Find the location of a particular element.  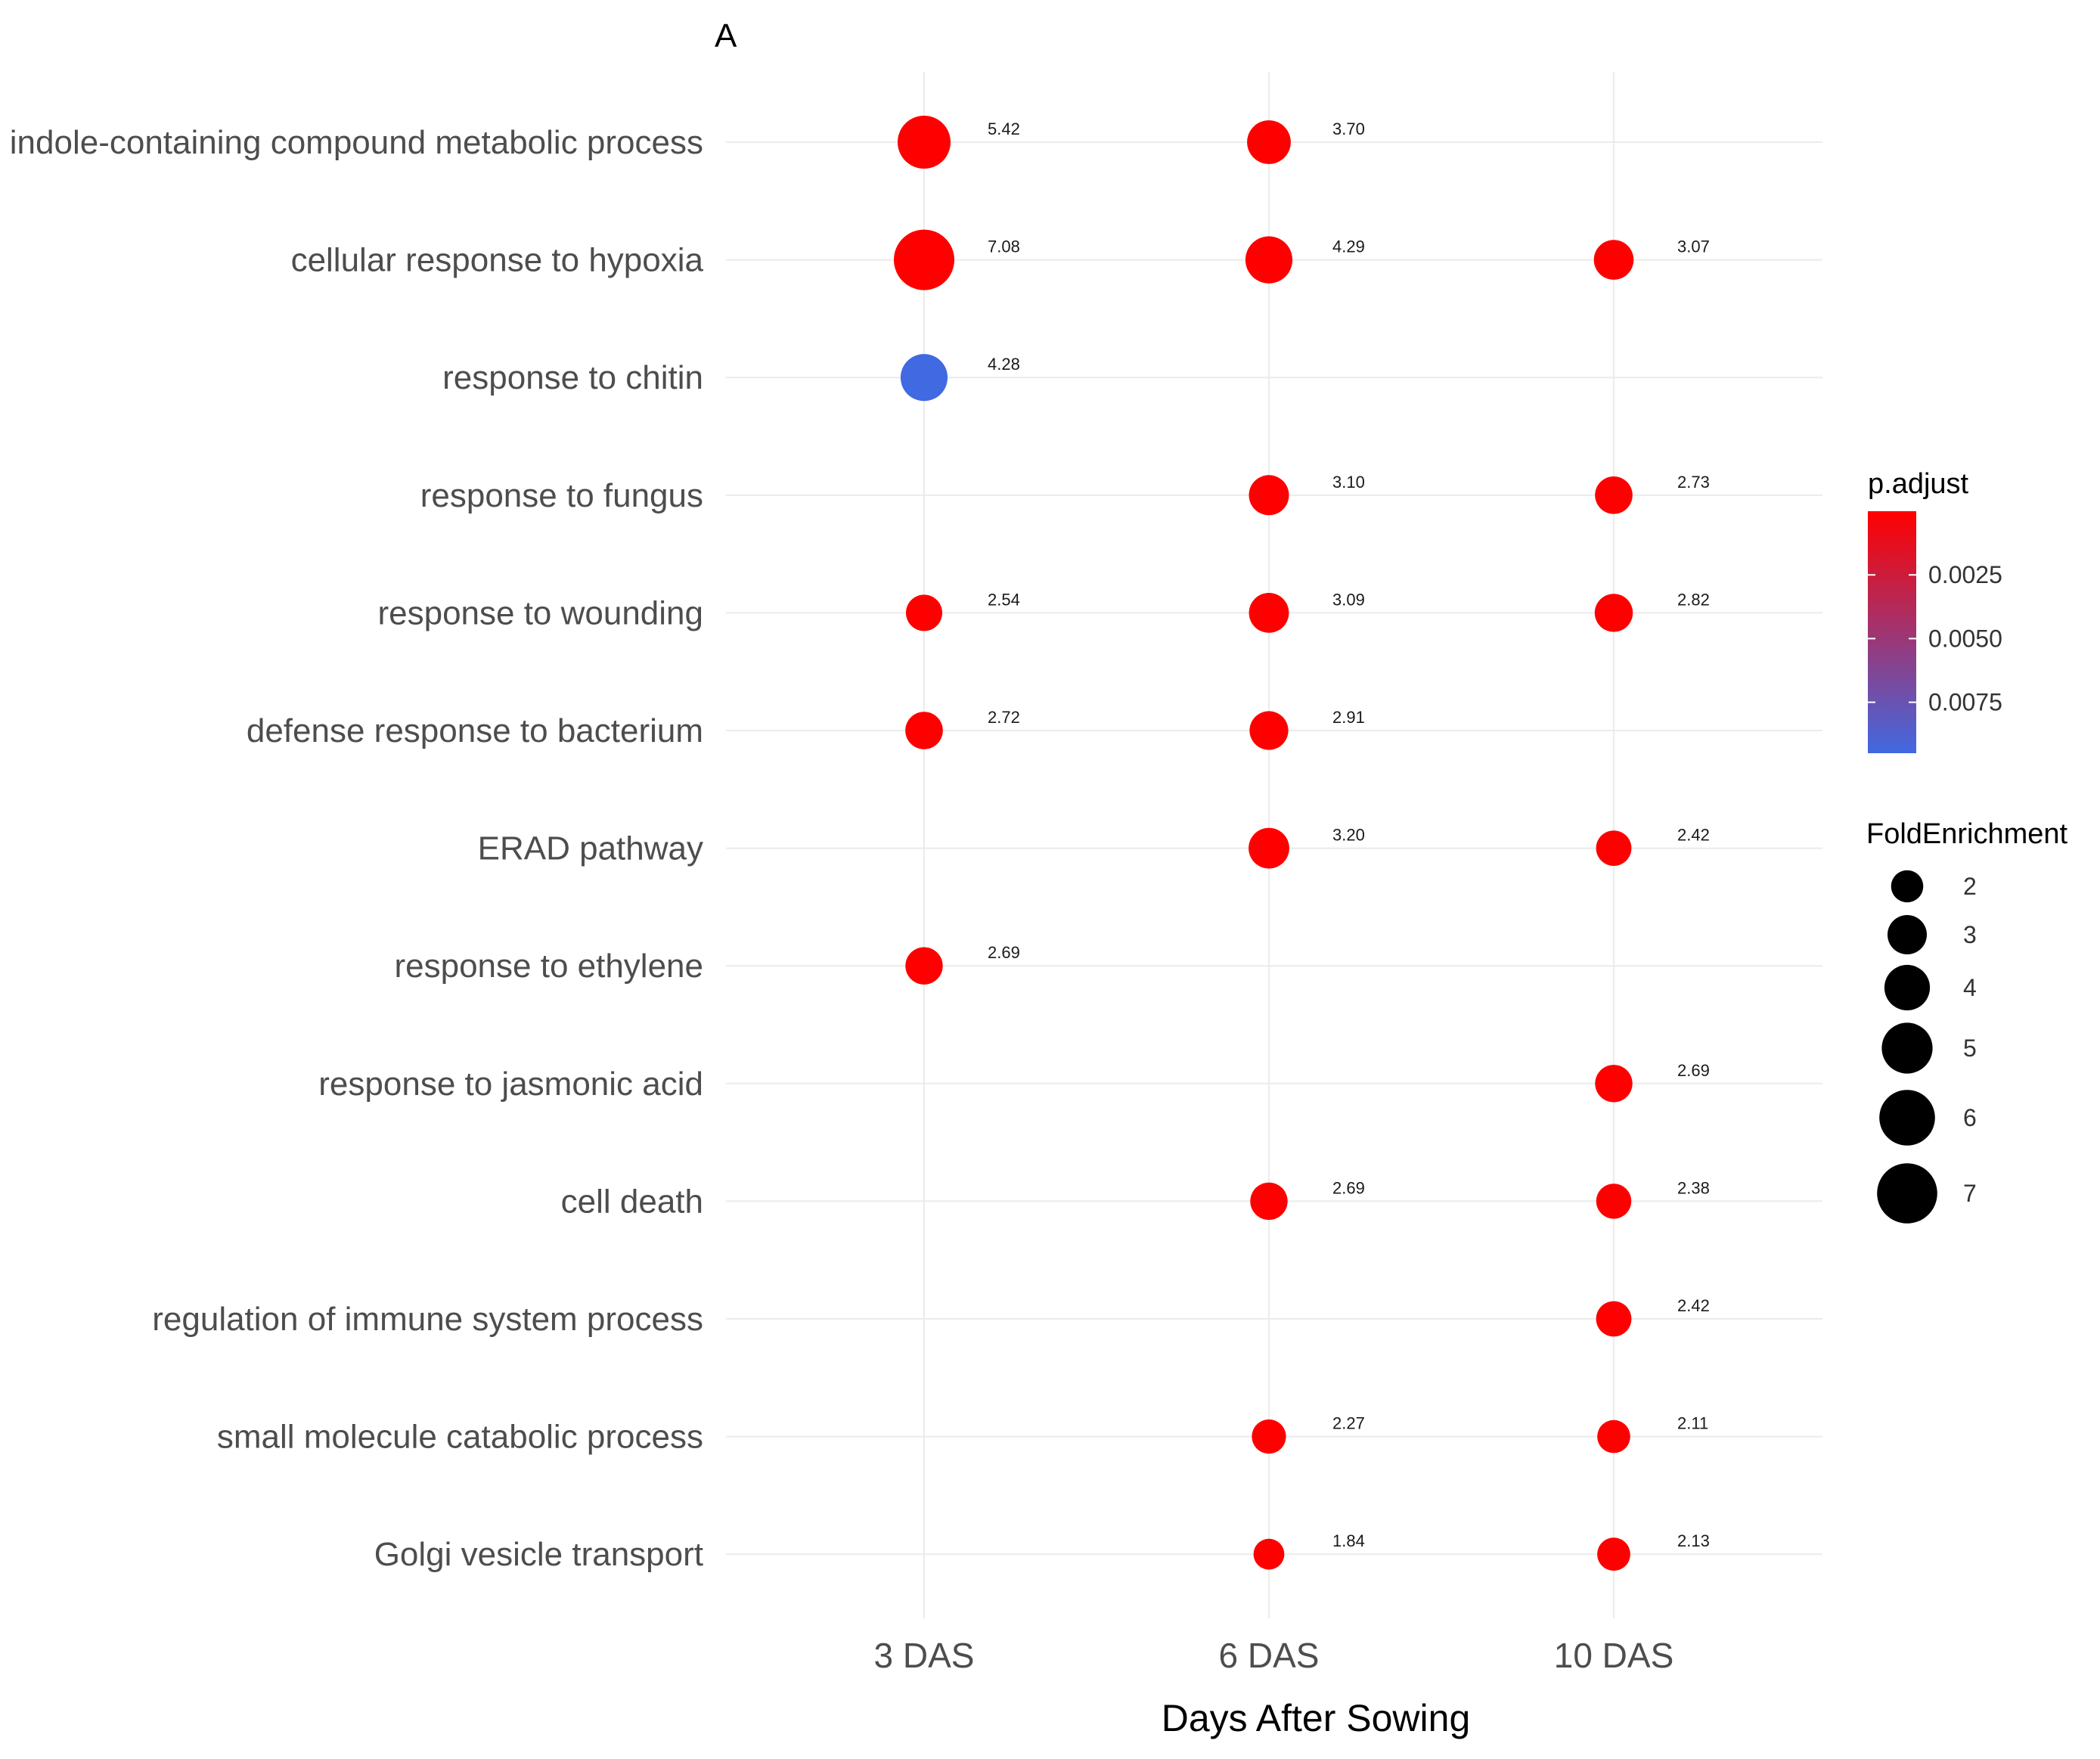

y-tick-label: ERAD pathway is located at coordinates (590, 848).